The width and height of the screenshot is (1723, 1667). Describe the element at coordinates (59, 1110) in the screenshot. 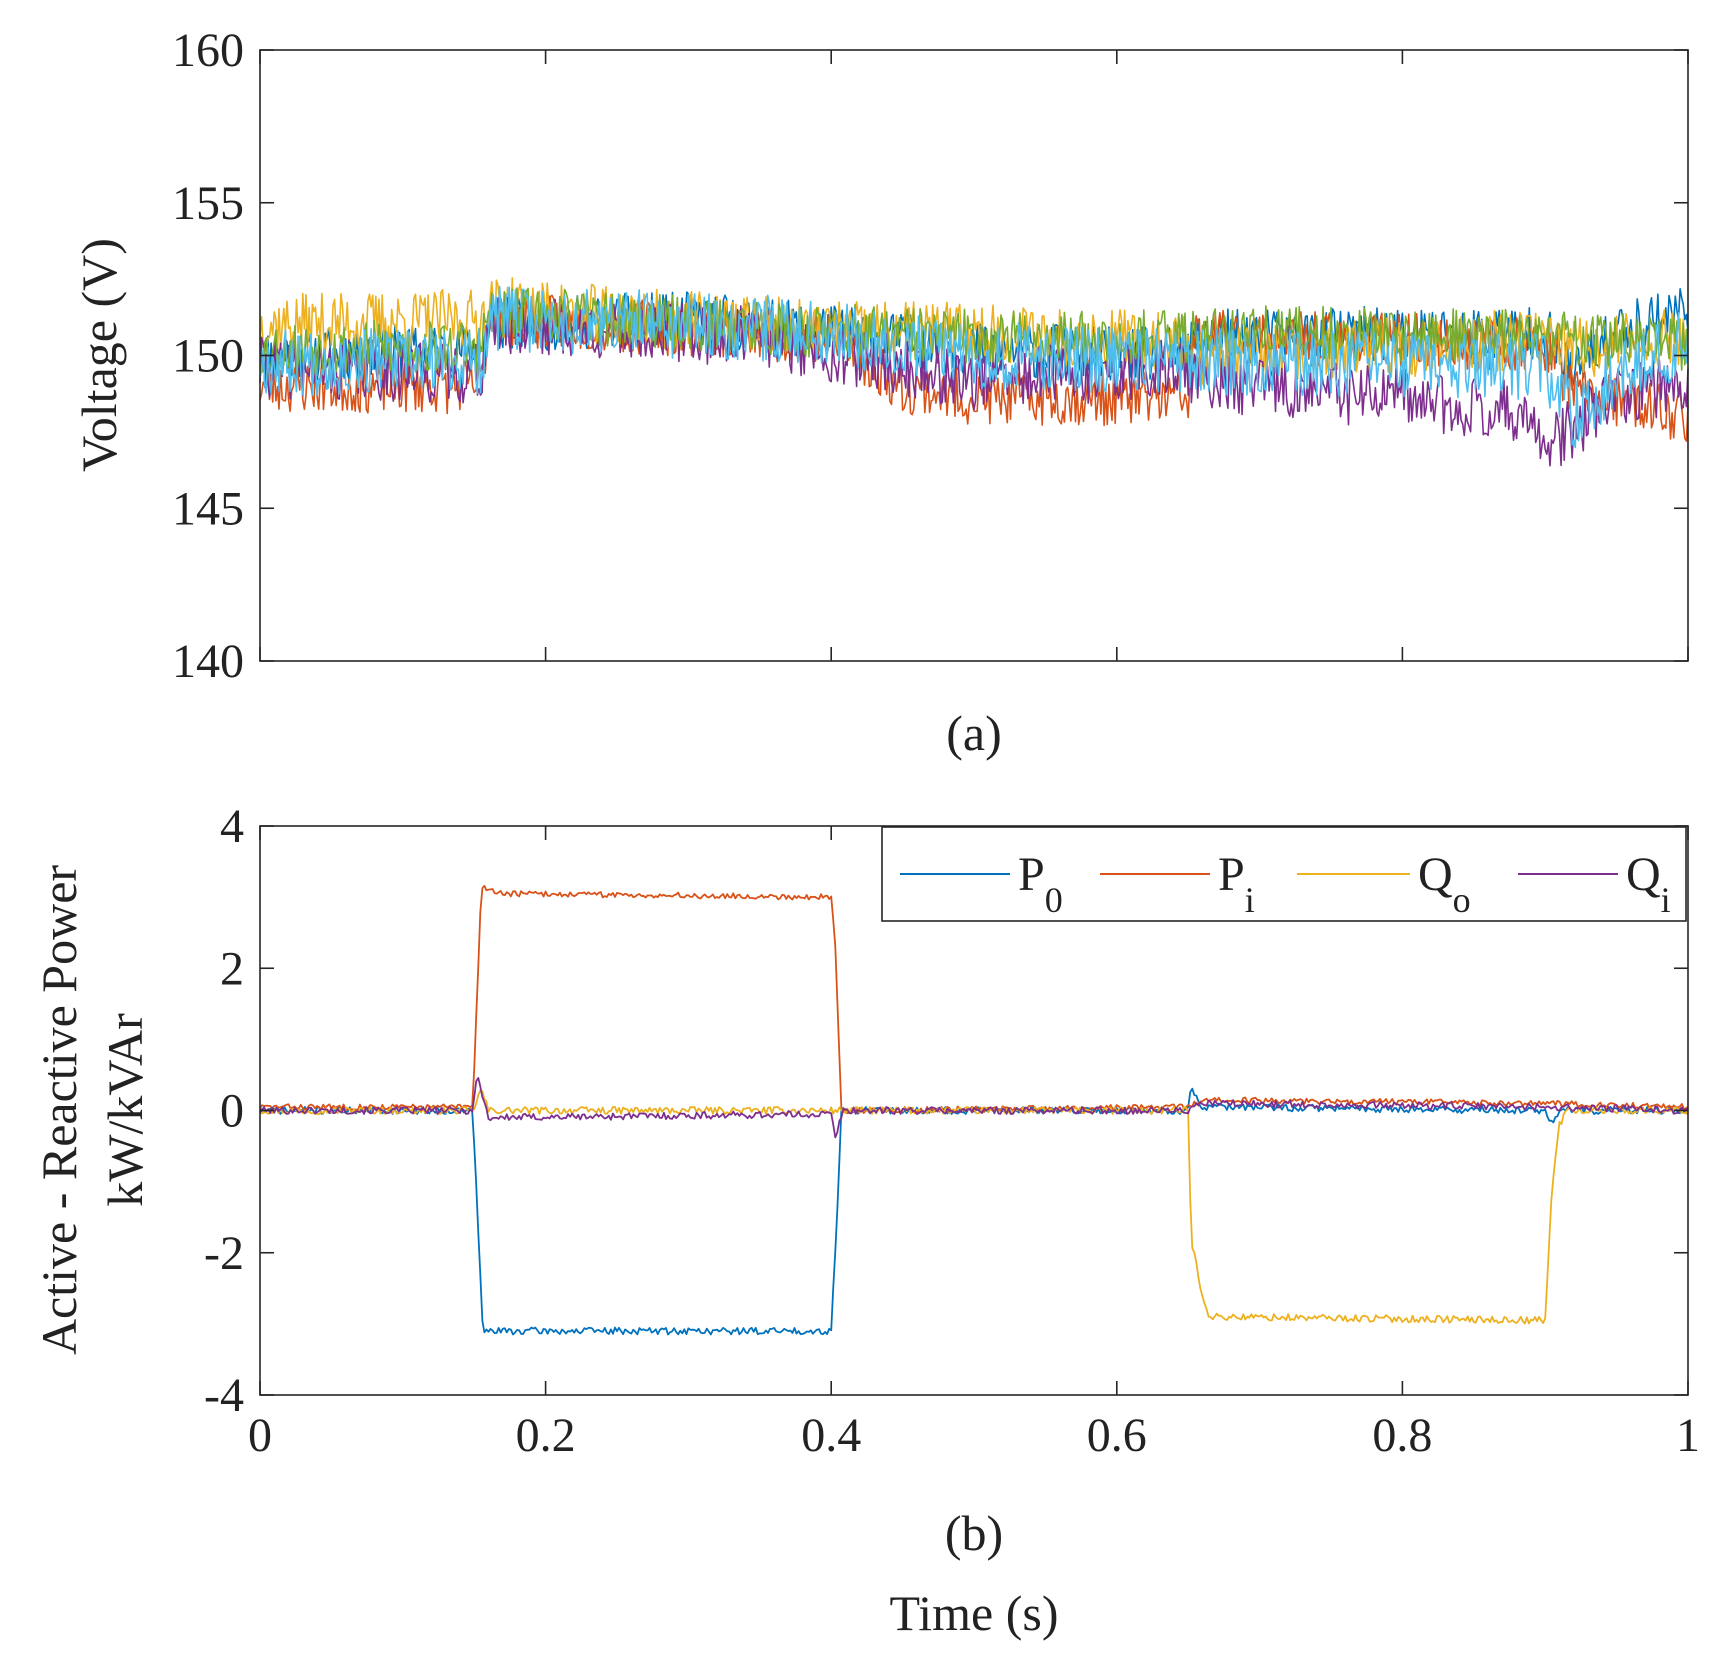

I see `ylabel-b-line1: Active - Reactive Power` at that location.